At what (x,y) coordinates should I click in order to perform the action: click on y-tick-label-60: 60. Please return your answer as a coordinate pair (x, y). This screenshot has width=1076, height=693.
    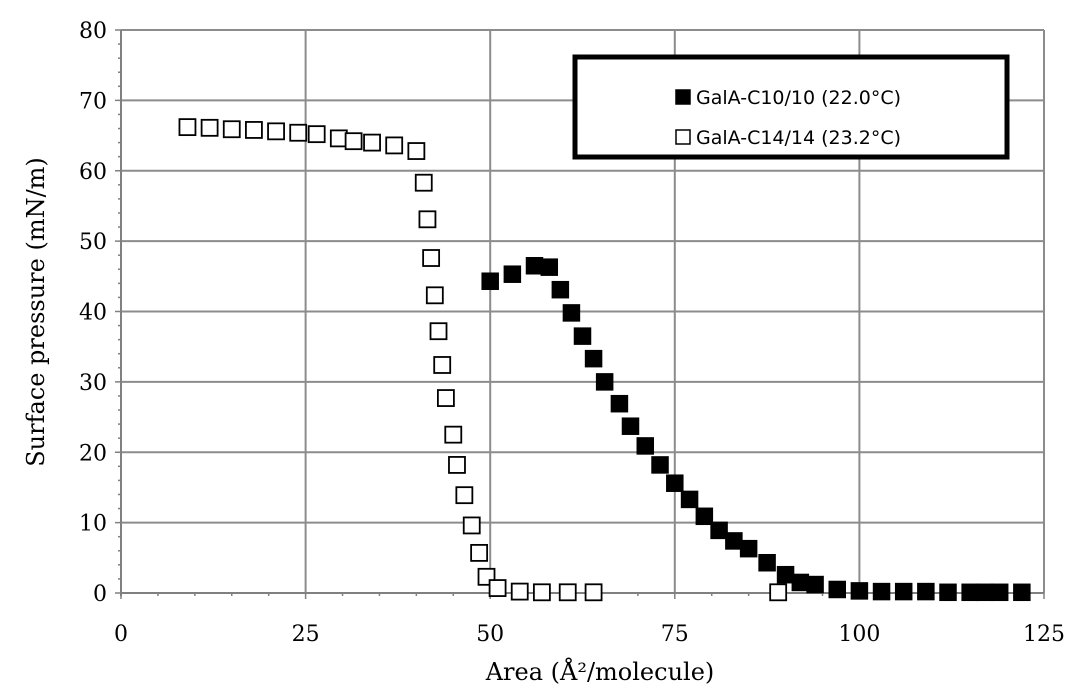
    Looking at the image, I should click on (93, 172).